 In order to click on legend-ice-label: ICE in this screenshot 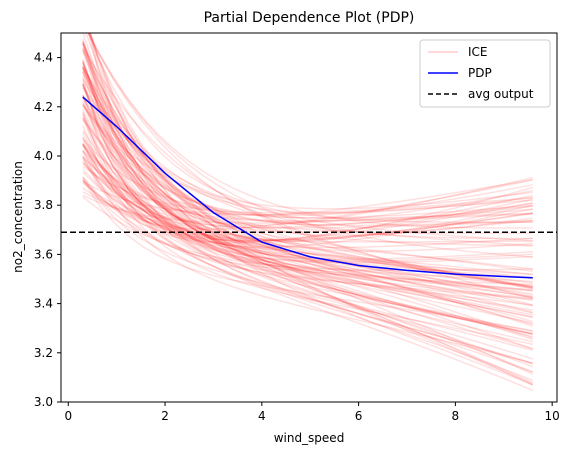, I will do `click(478, 52)`.